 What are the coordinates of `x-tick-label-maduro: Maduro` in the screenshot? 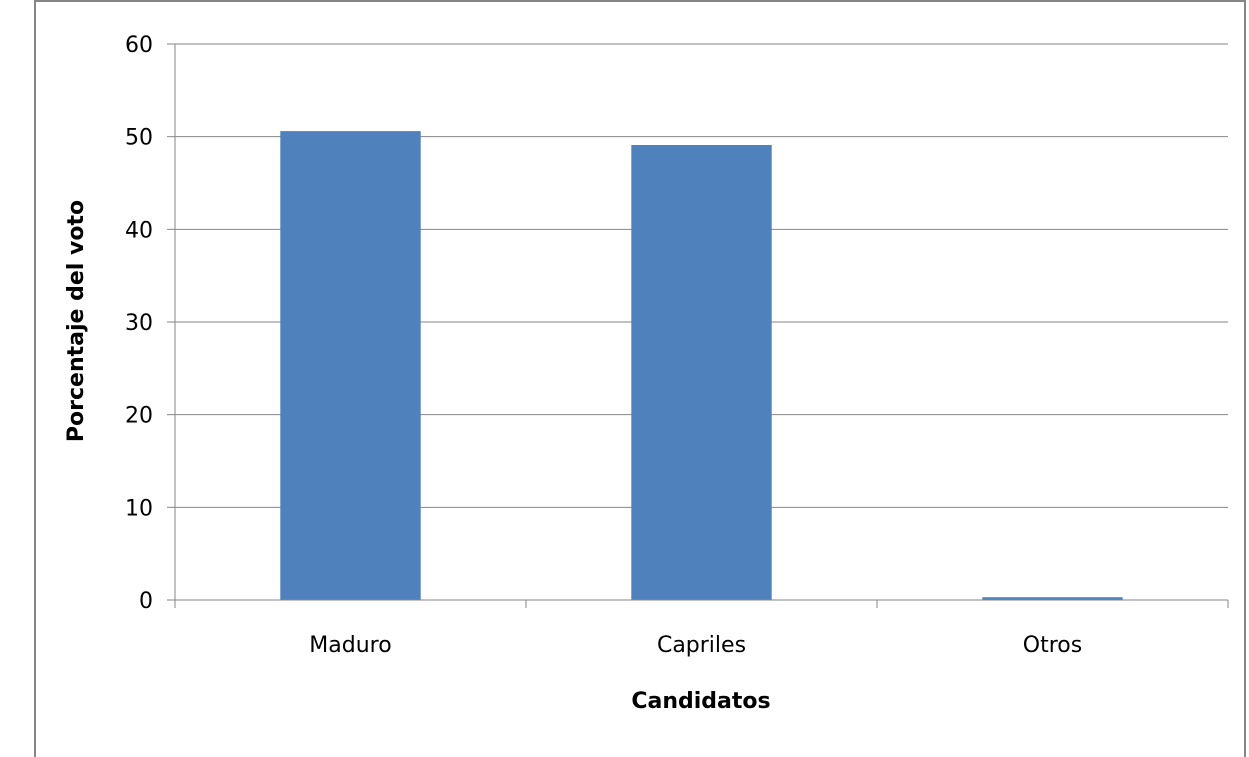 It's located at (350, 645).